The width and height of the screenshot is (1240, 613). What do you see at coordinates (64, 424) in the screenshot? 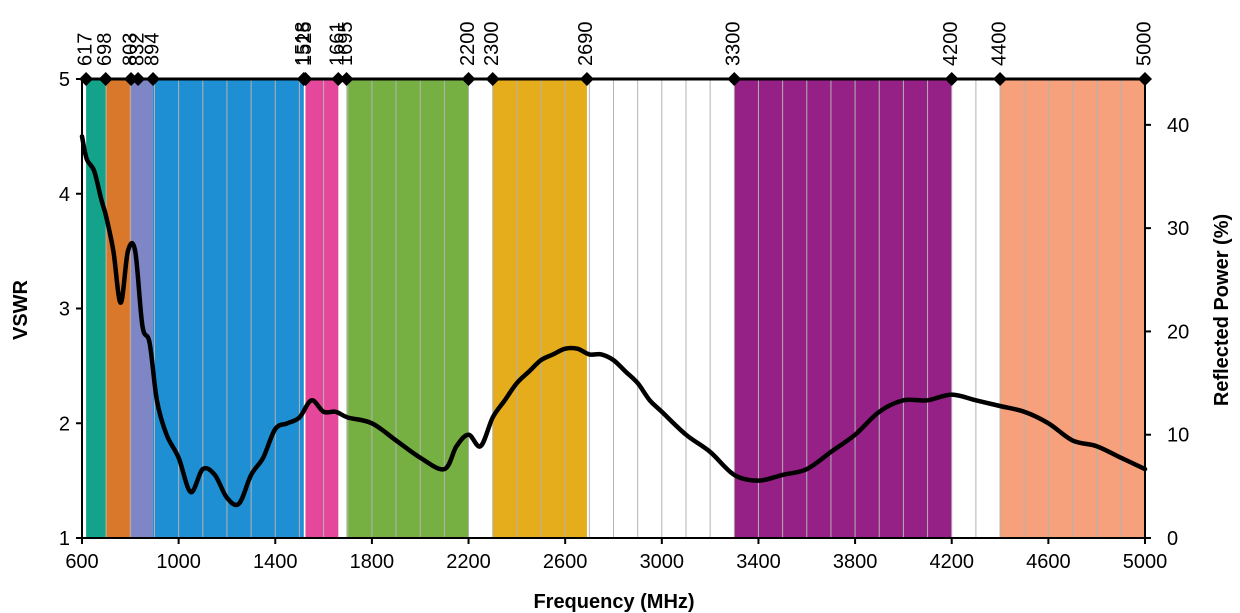
I see `y-tick-label: 2` at bounding box center [64, 424].